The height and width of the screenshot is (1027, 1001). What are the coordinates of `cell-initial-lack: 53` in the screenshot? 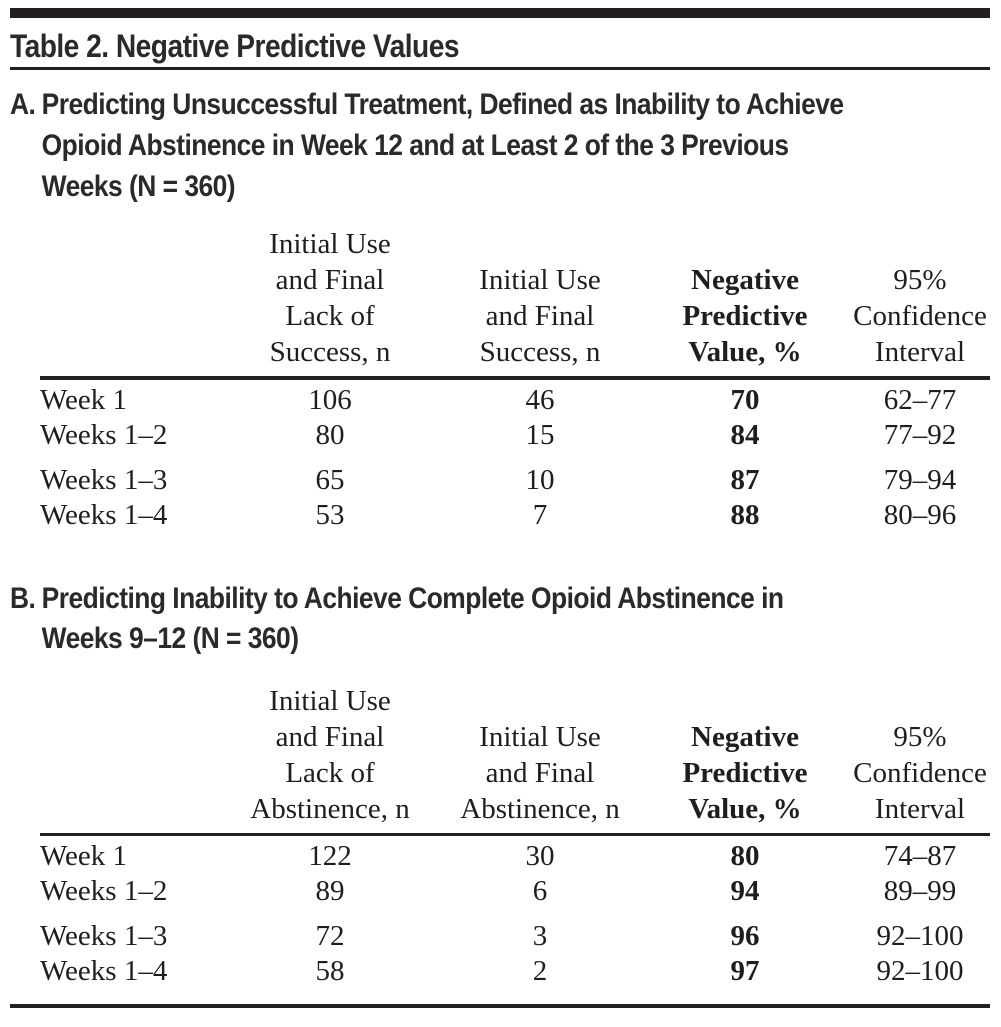 It's located at (330, 514).